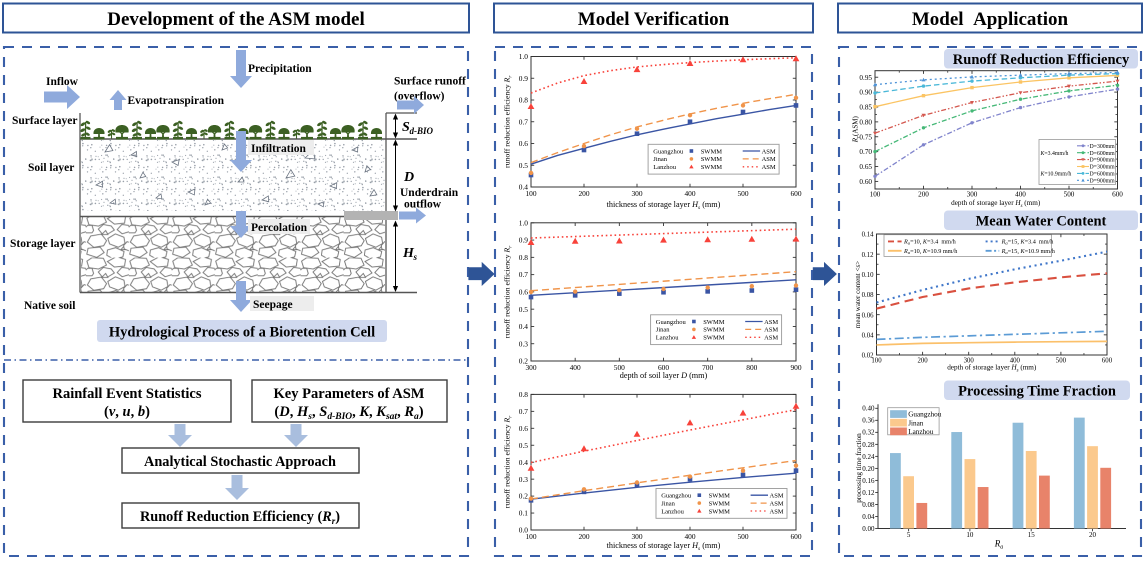  Describe the element at coordinates (858, 294) in the screenshot. I see `svg-text: mean water content <s>` at that location.